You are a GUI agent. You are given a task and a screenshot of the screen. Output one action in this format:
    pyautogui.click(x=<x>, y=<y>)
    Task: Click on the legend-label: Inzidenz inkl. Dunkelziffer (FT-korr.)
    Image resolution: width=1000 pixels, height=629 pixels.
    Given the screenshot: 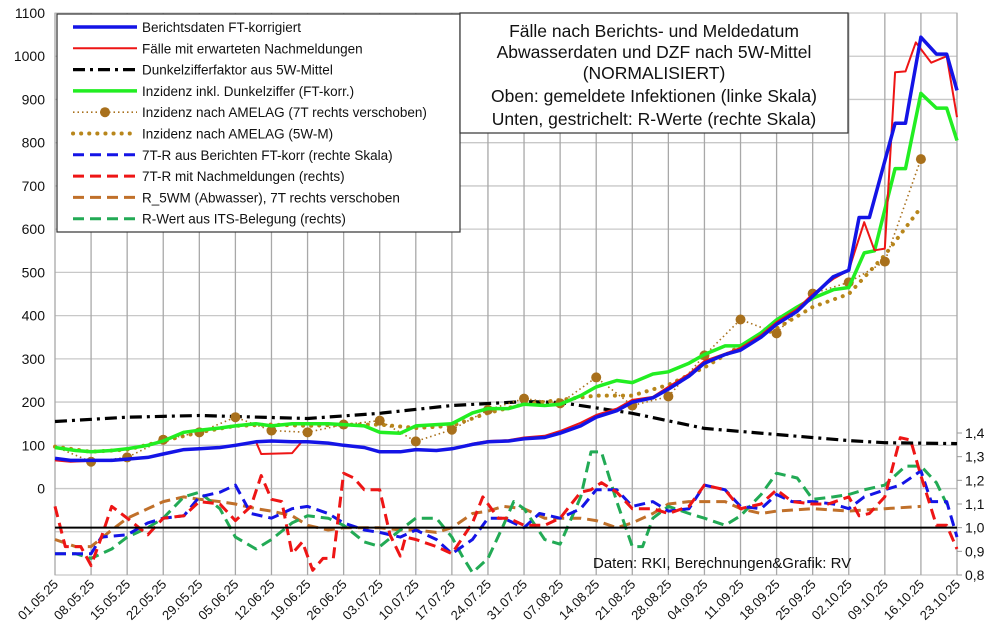 What is the action you would take?
    pyautogui.click(x=248, y=91)
    